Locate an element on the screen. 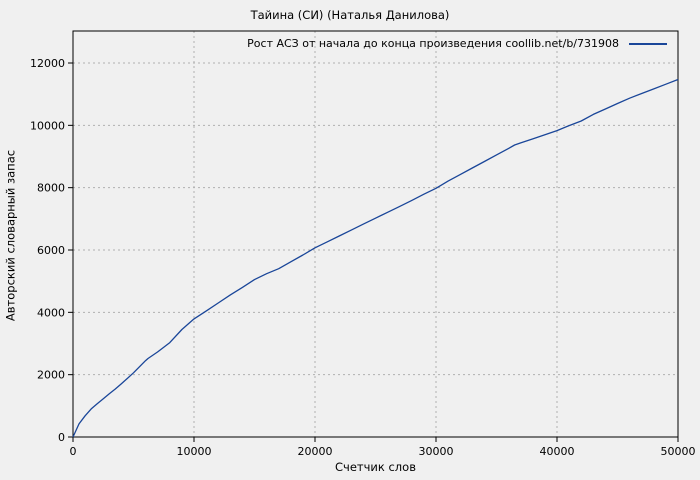 This screenshot has height=480, width=700. x-axis-label: Счетчик слов is located at coordinates (375, 467).